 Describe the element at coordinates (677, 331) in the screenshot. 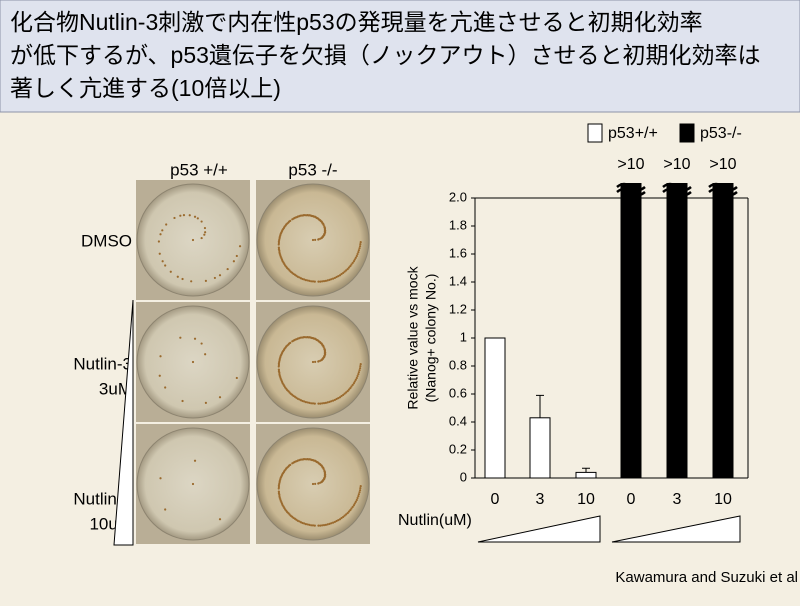

I see `bar` at that location.